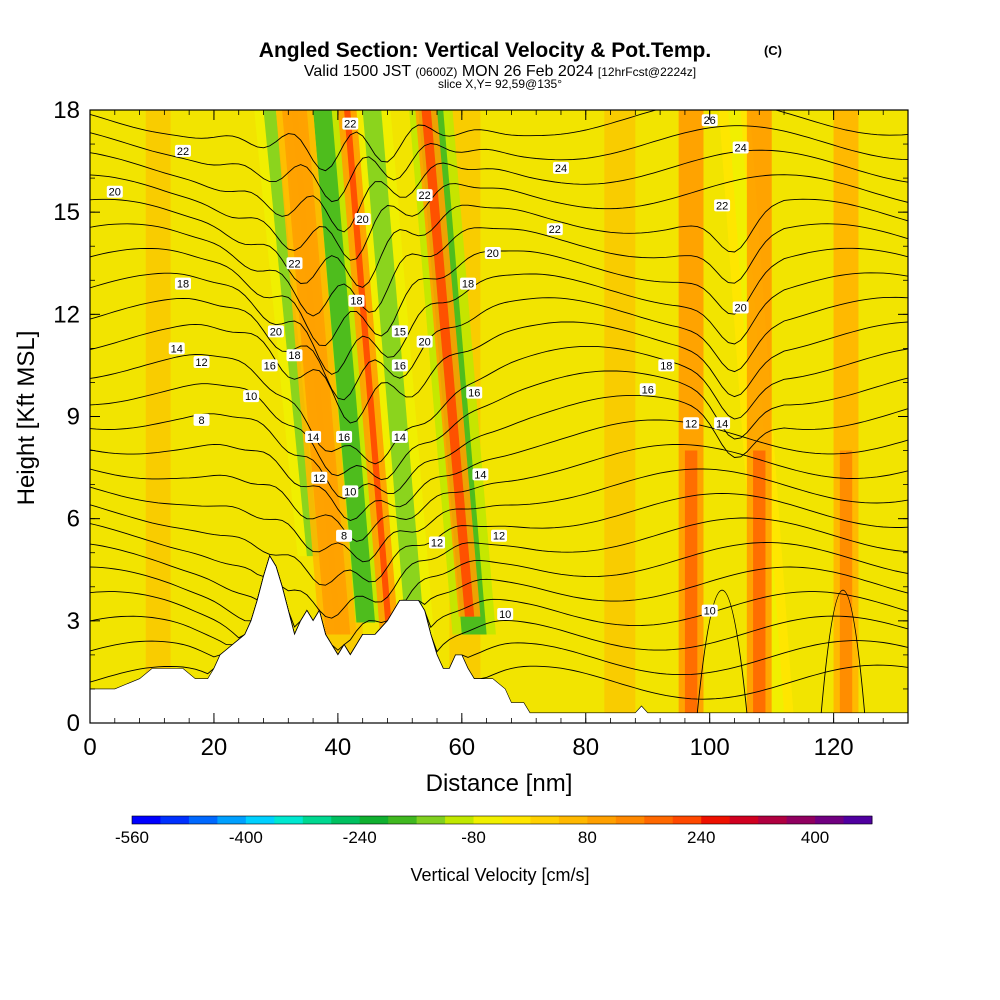 This screenshot has width=1000, height=1000. I want to click on x-tick-label: 120, so click(834, 747).